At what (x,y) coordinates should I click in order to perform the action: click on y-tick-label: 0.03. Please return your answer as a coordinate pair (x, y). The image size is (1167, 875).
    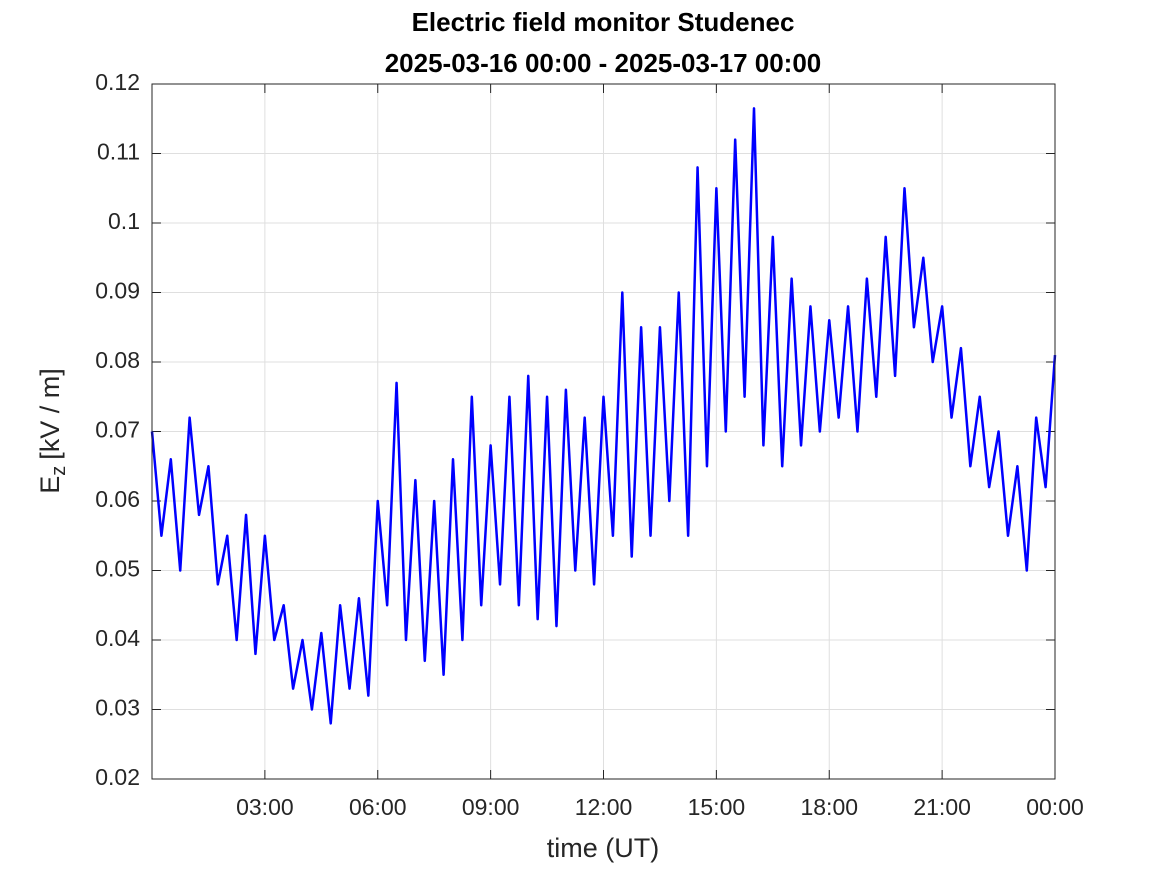
    Looking at the image, I should click on (117, 708).